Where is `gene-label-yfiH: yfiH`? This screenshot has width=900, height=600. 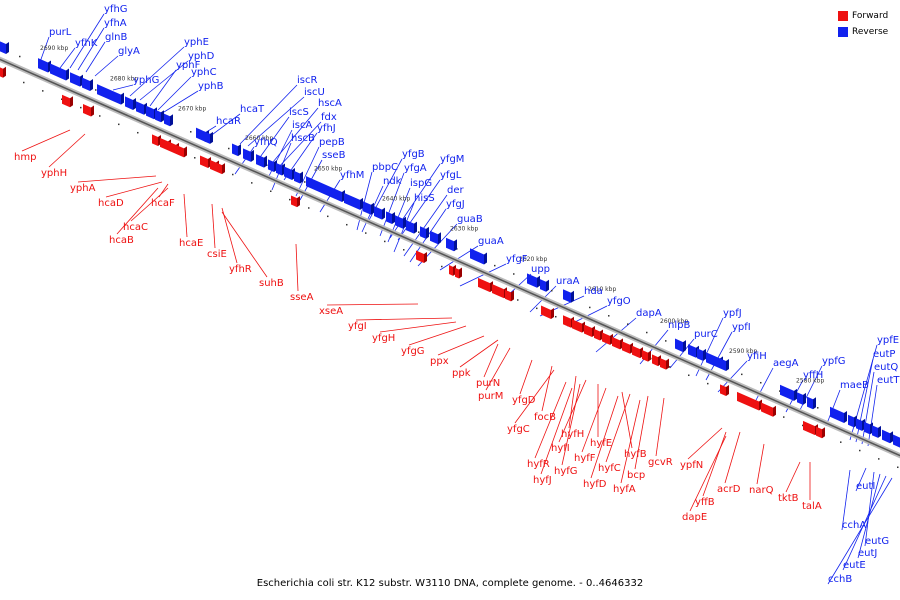 gene-label-yfiH: yfiH is located at coordinates (757, 356).